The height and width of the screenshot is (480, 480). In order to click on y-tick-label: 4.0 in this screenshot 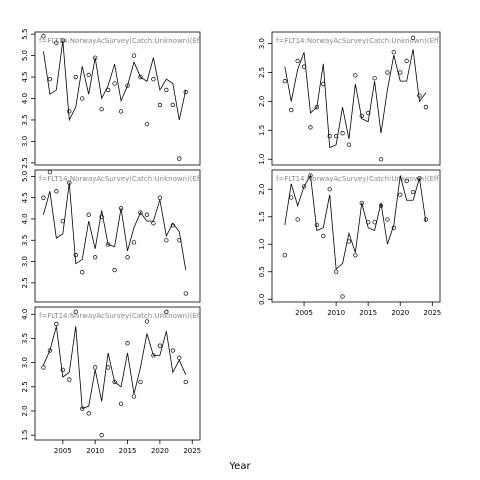, I will do `click(25, 218)`.